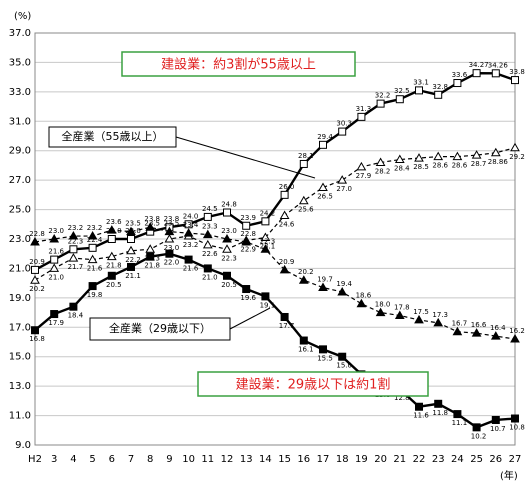  What do you see at coordinates (112, 137) in the screenshot?
I see `callout-box` at bounding box center [112, 137].